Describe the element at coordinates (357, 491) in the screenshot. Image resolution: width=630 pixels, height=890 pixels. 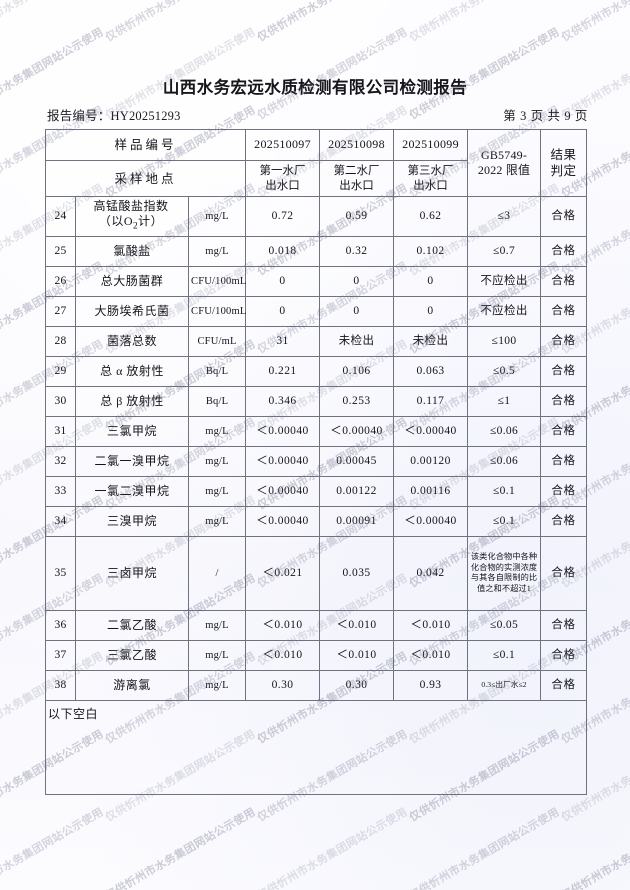
I see `row-value-sample-2: 0.00122` at that location.